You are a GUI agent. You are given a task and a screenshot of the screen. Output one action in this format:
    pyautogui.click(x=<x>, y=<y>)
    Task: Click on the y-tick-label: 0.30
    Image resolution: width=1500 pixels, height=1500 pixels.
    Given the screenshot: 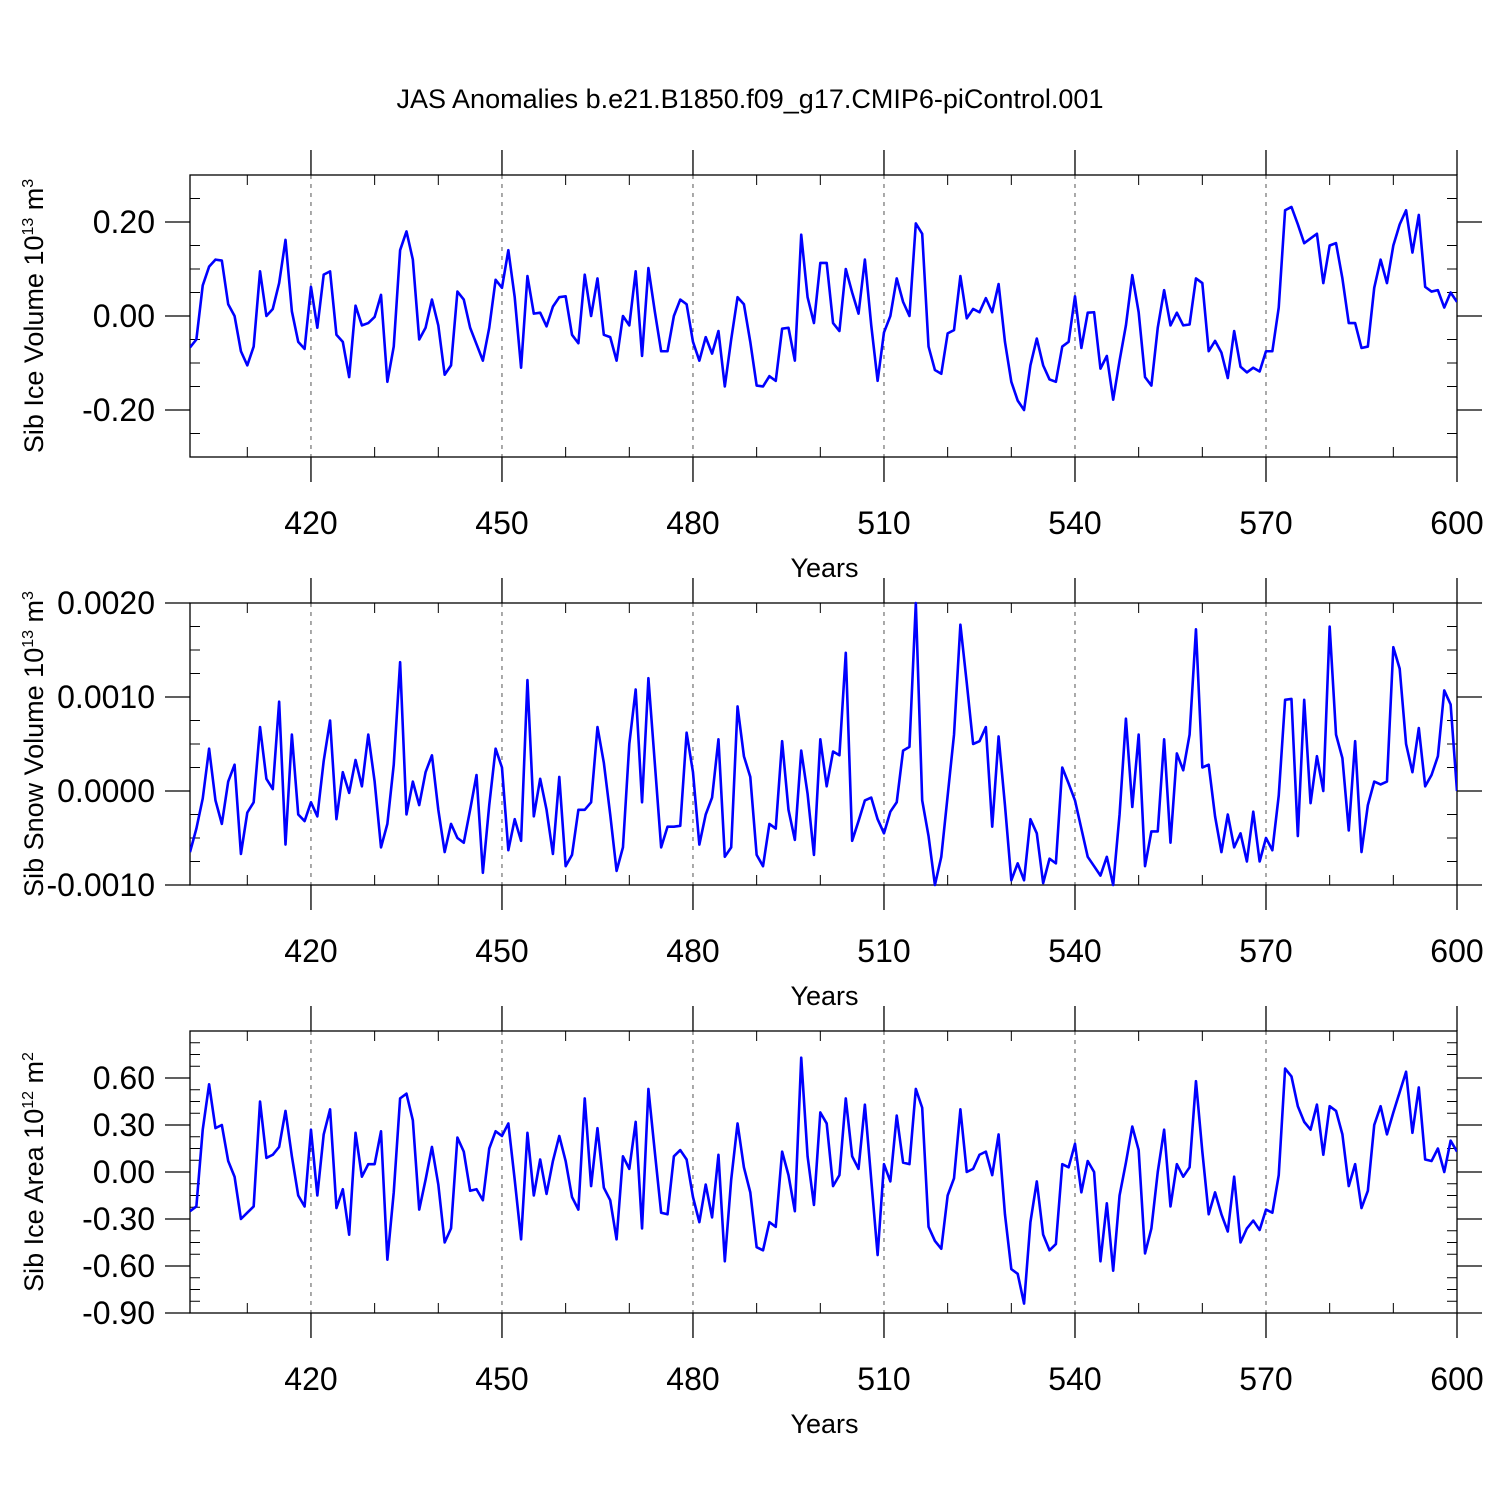 What is the action you would take?
    pyautogui.click(x=124, y=1125)
    